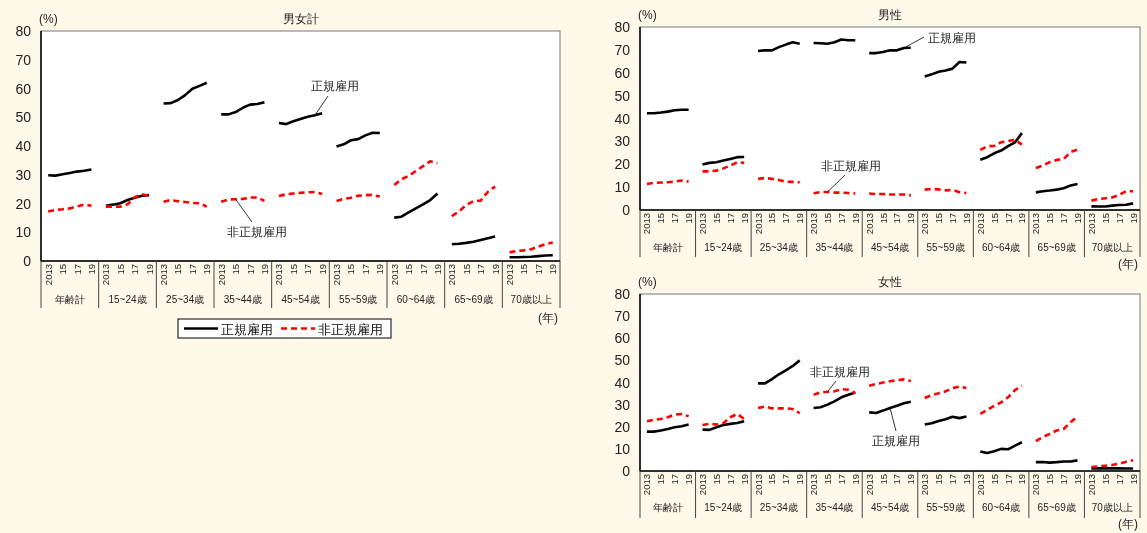 The width and height of the screenshot is (1147, 533). What do you see at coordinates (622, 141) in the screenshot?
I see `y-tick-label: 30` at bounding box center [622, 141].